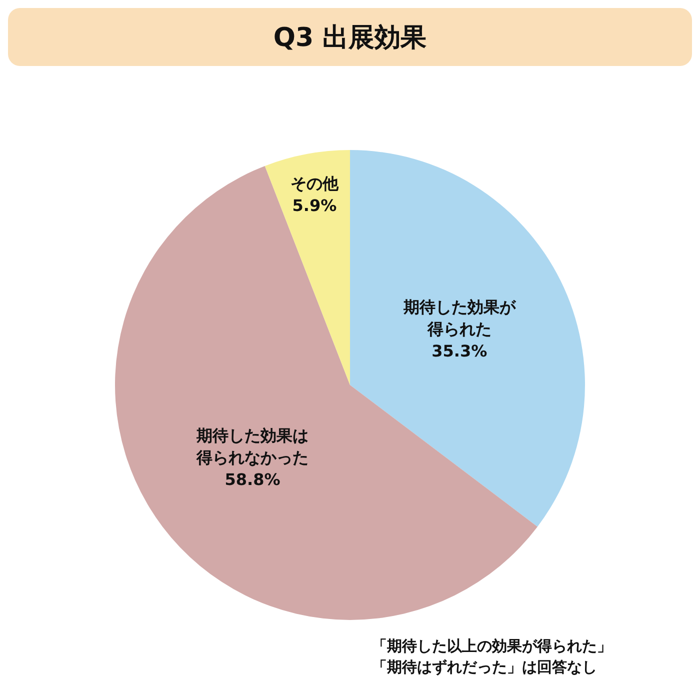  What do you see at coordinates (459, 318) in the screenshot?
I see `slice-label: 期待した効果が得られた` at bounding box center [459, 318].